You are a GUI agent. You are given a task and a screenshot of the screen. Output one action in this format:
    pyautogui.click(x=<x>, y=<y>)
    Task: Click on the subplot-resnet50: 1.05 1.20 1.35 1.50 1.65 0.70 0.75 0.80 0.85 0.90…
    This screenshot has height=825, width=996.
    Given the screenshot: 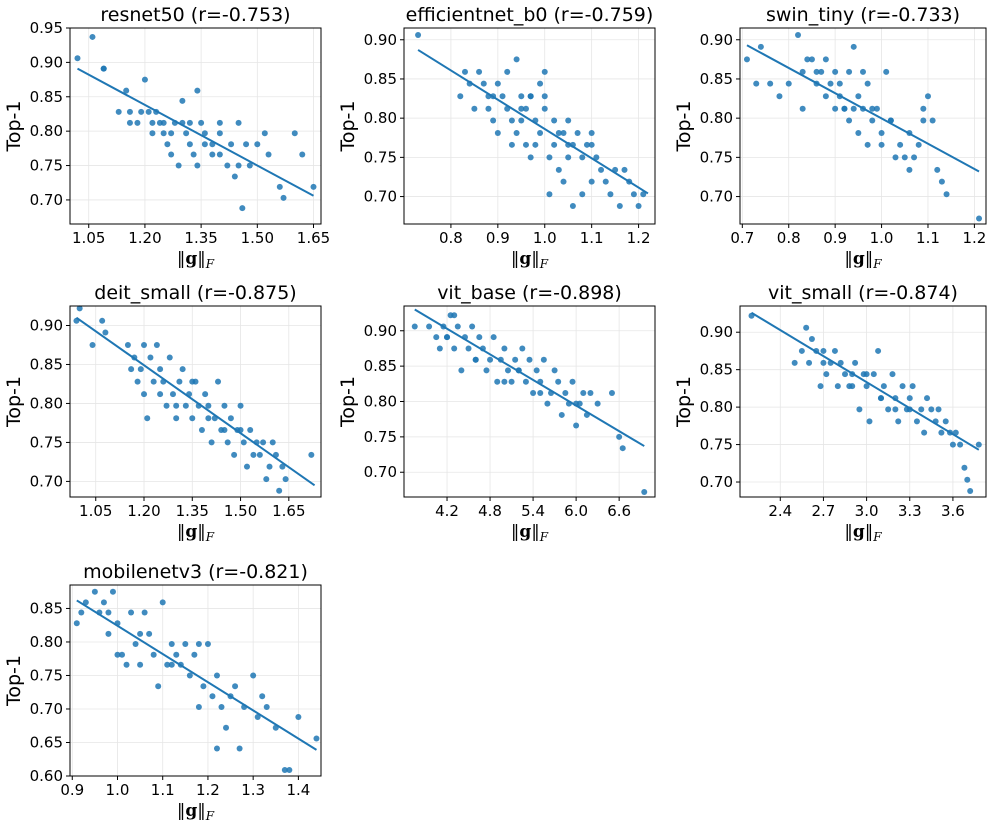 What is the action you would take?
    pyautogui.click(x=166, y=137)
    